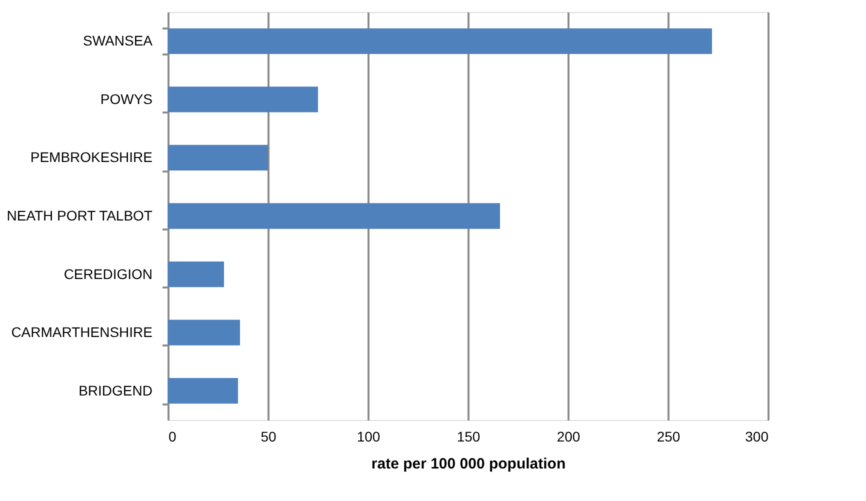 This screenshot has height=501, width=866. I want to click on x-tick-label: 250, so click(668, 436).